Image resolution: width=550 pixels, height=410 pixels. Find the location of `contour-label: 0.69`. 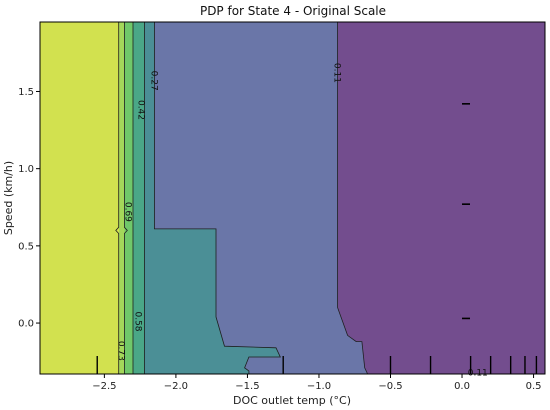

contour-label: 0.69 is located at coordinates (128, 212).